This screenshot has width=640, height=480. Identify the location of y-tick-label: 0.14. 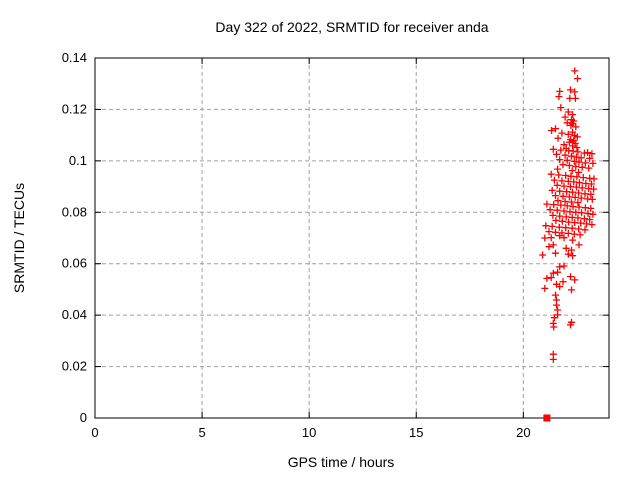
(74, 57).